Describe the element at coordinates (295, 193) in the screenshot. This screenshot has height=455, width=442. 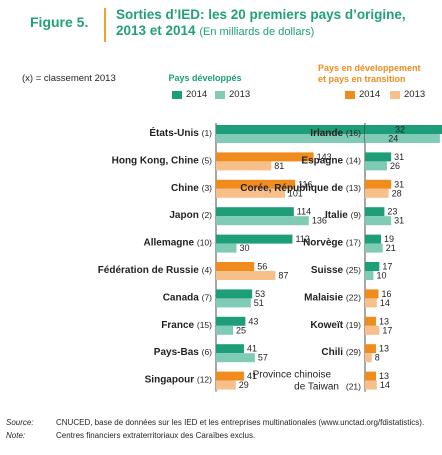
I see `value-label-2013: 101` at that location.